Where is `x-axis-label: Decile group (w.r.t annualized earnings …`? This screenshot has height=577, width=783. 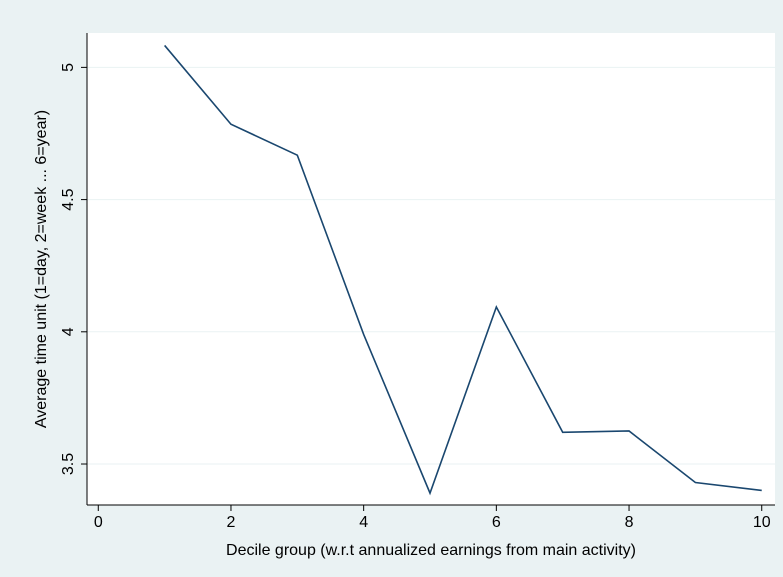 x-axis-label: Decile group (w.r.t annualized earnings … is located at coordinates (431, 550).